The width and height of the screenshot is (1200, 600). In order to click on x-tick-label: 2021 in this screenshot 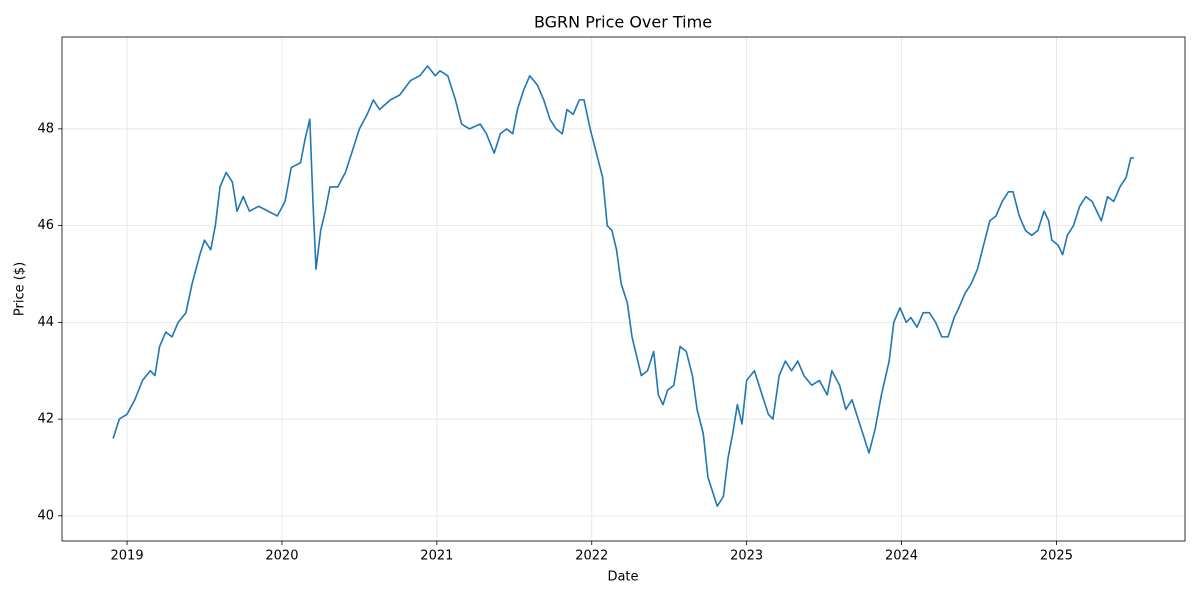, I will do `click(436, 556)`.